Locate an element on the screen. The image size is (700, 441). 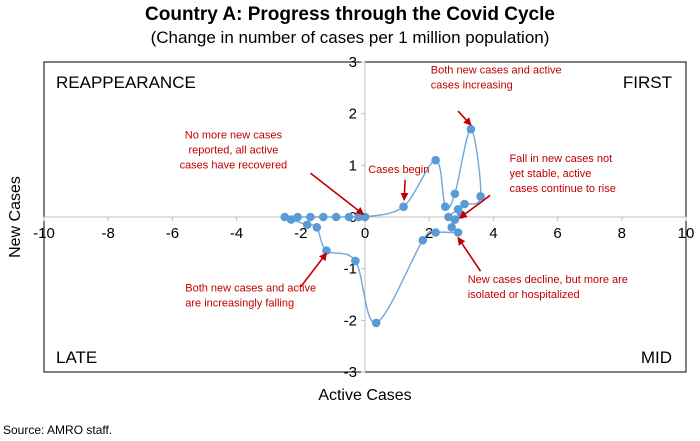
annotation-text: isolated or hospitalized is located at coordinates (524, 295).